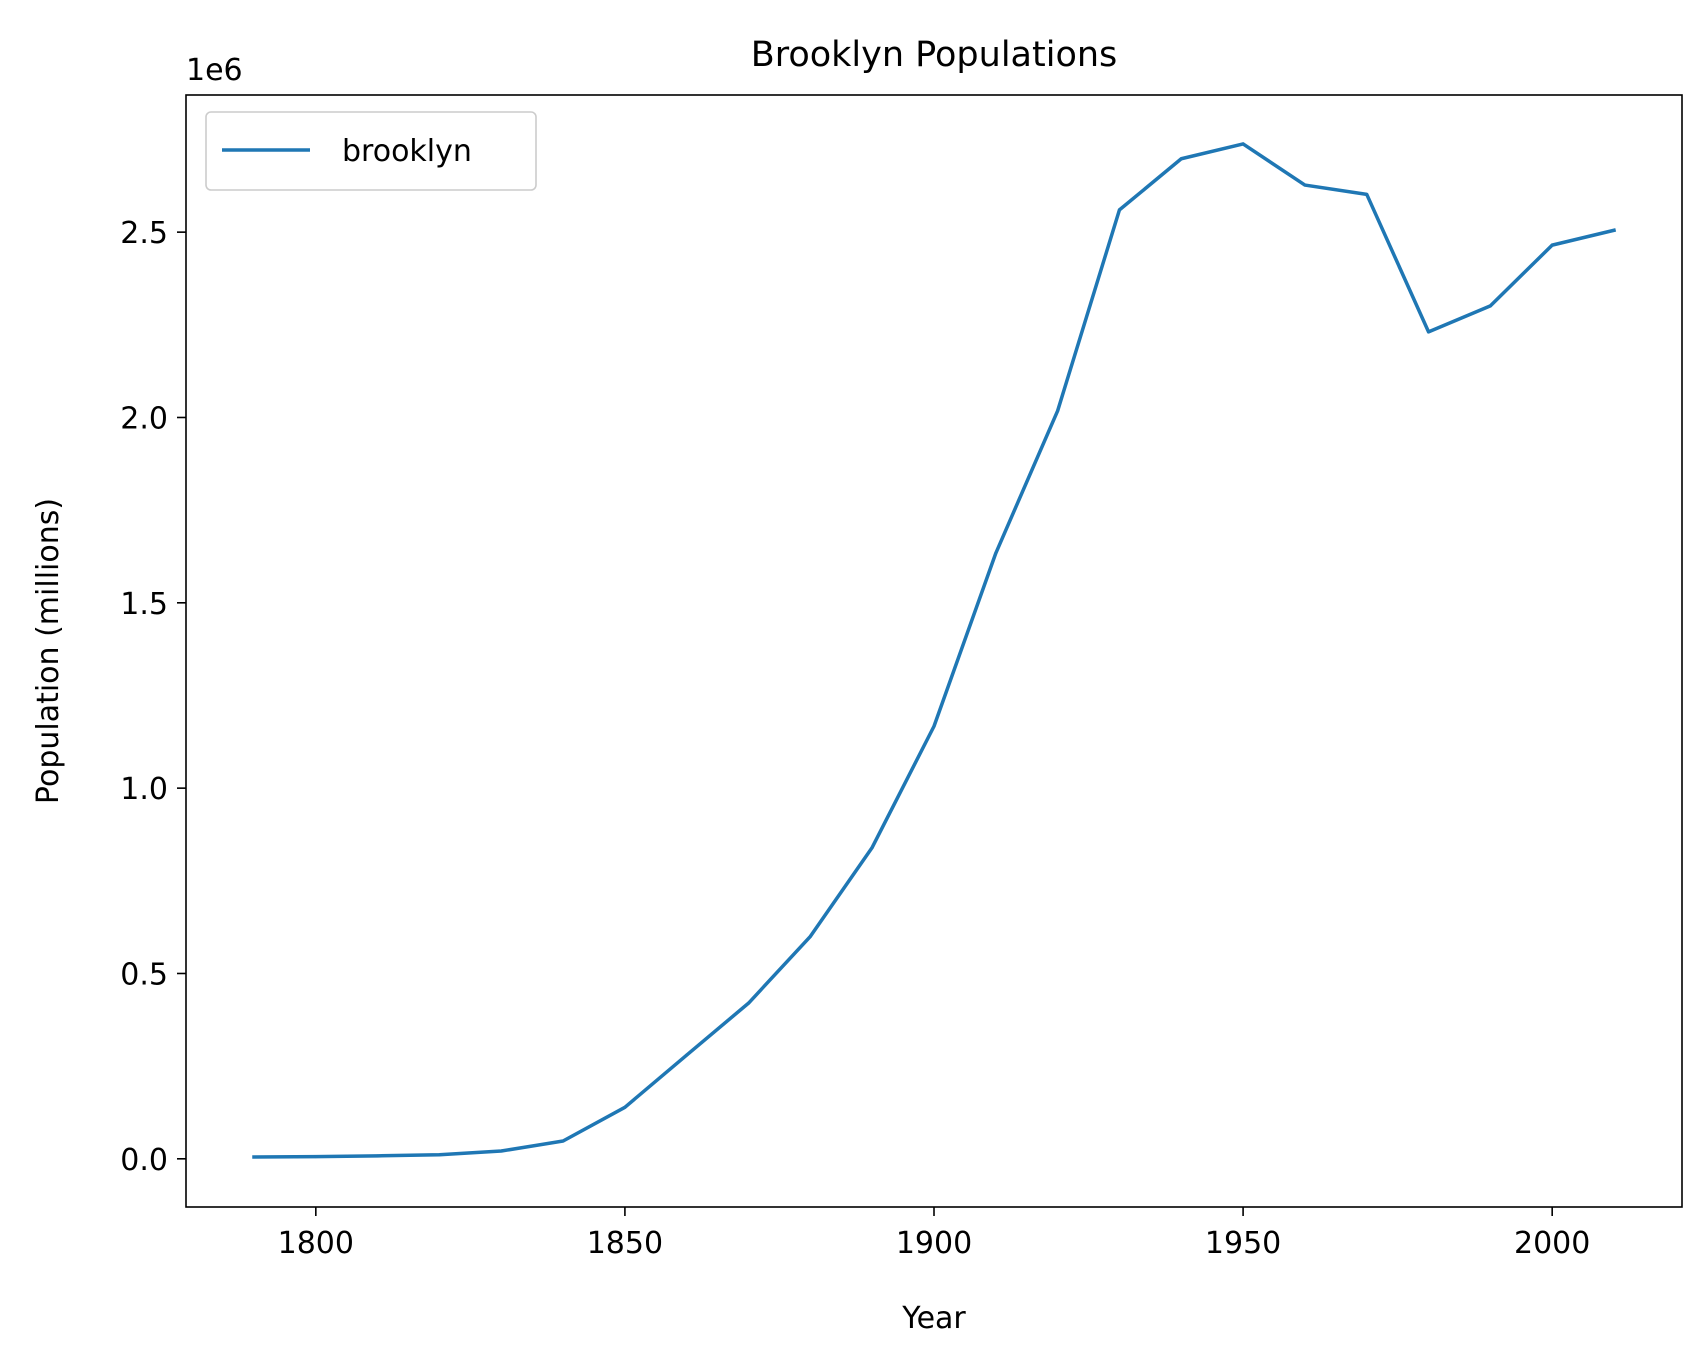 The image size is (1702, 1361). Describe the element at coordinates (407, 151) in the screenshot. I see `legend-label-brooklyn: brooklyn` at that location.